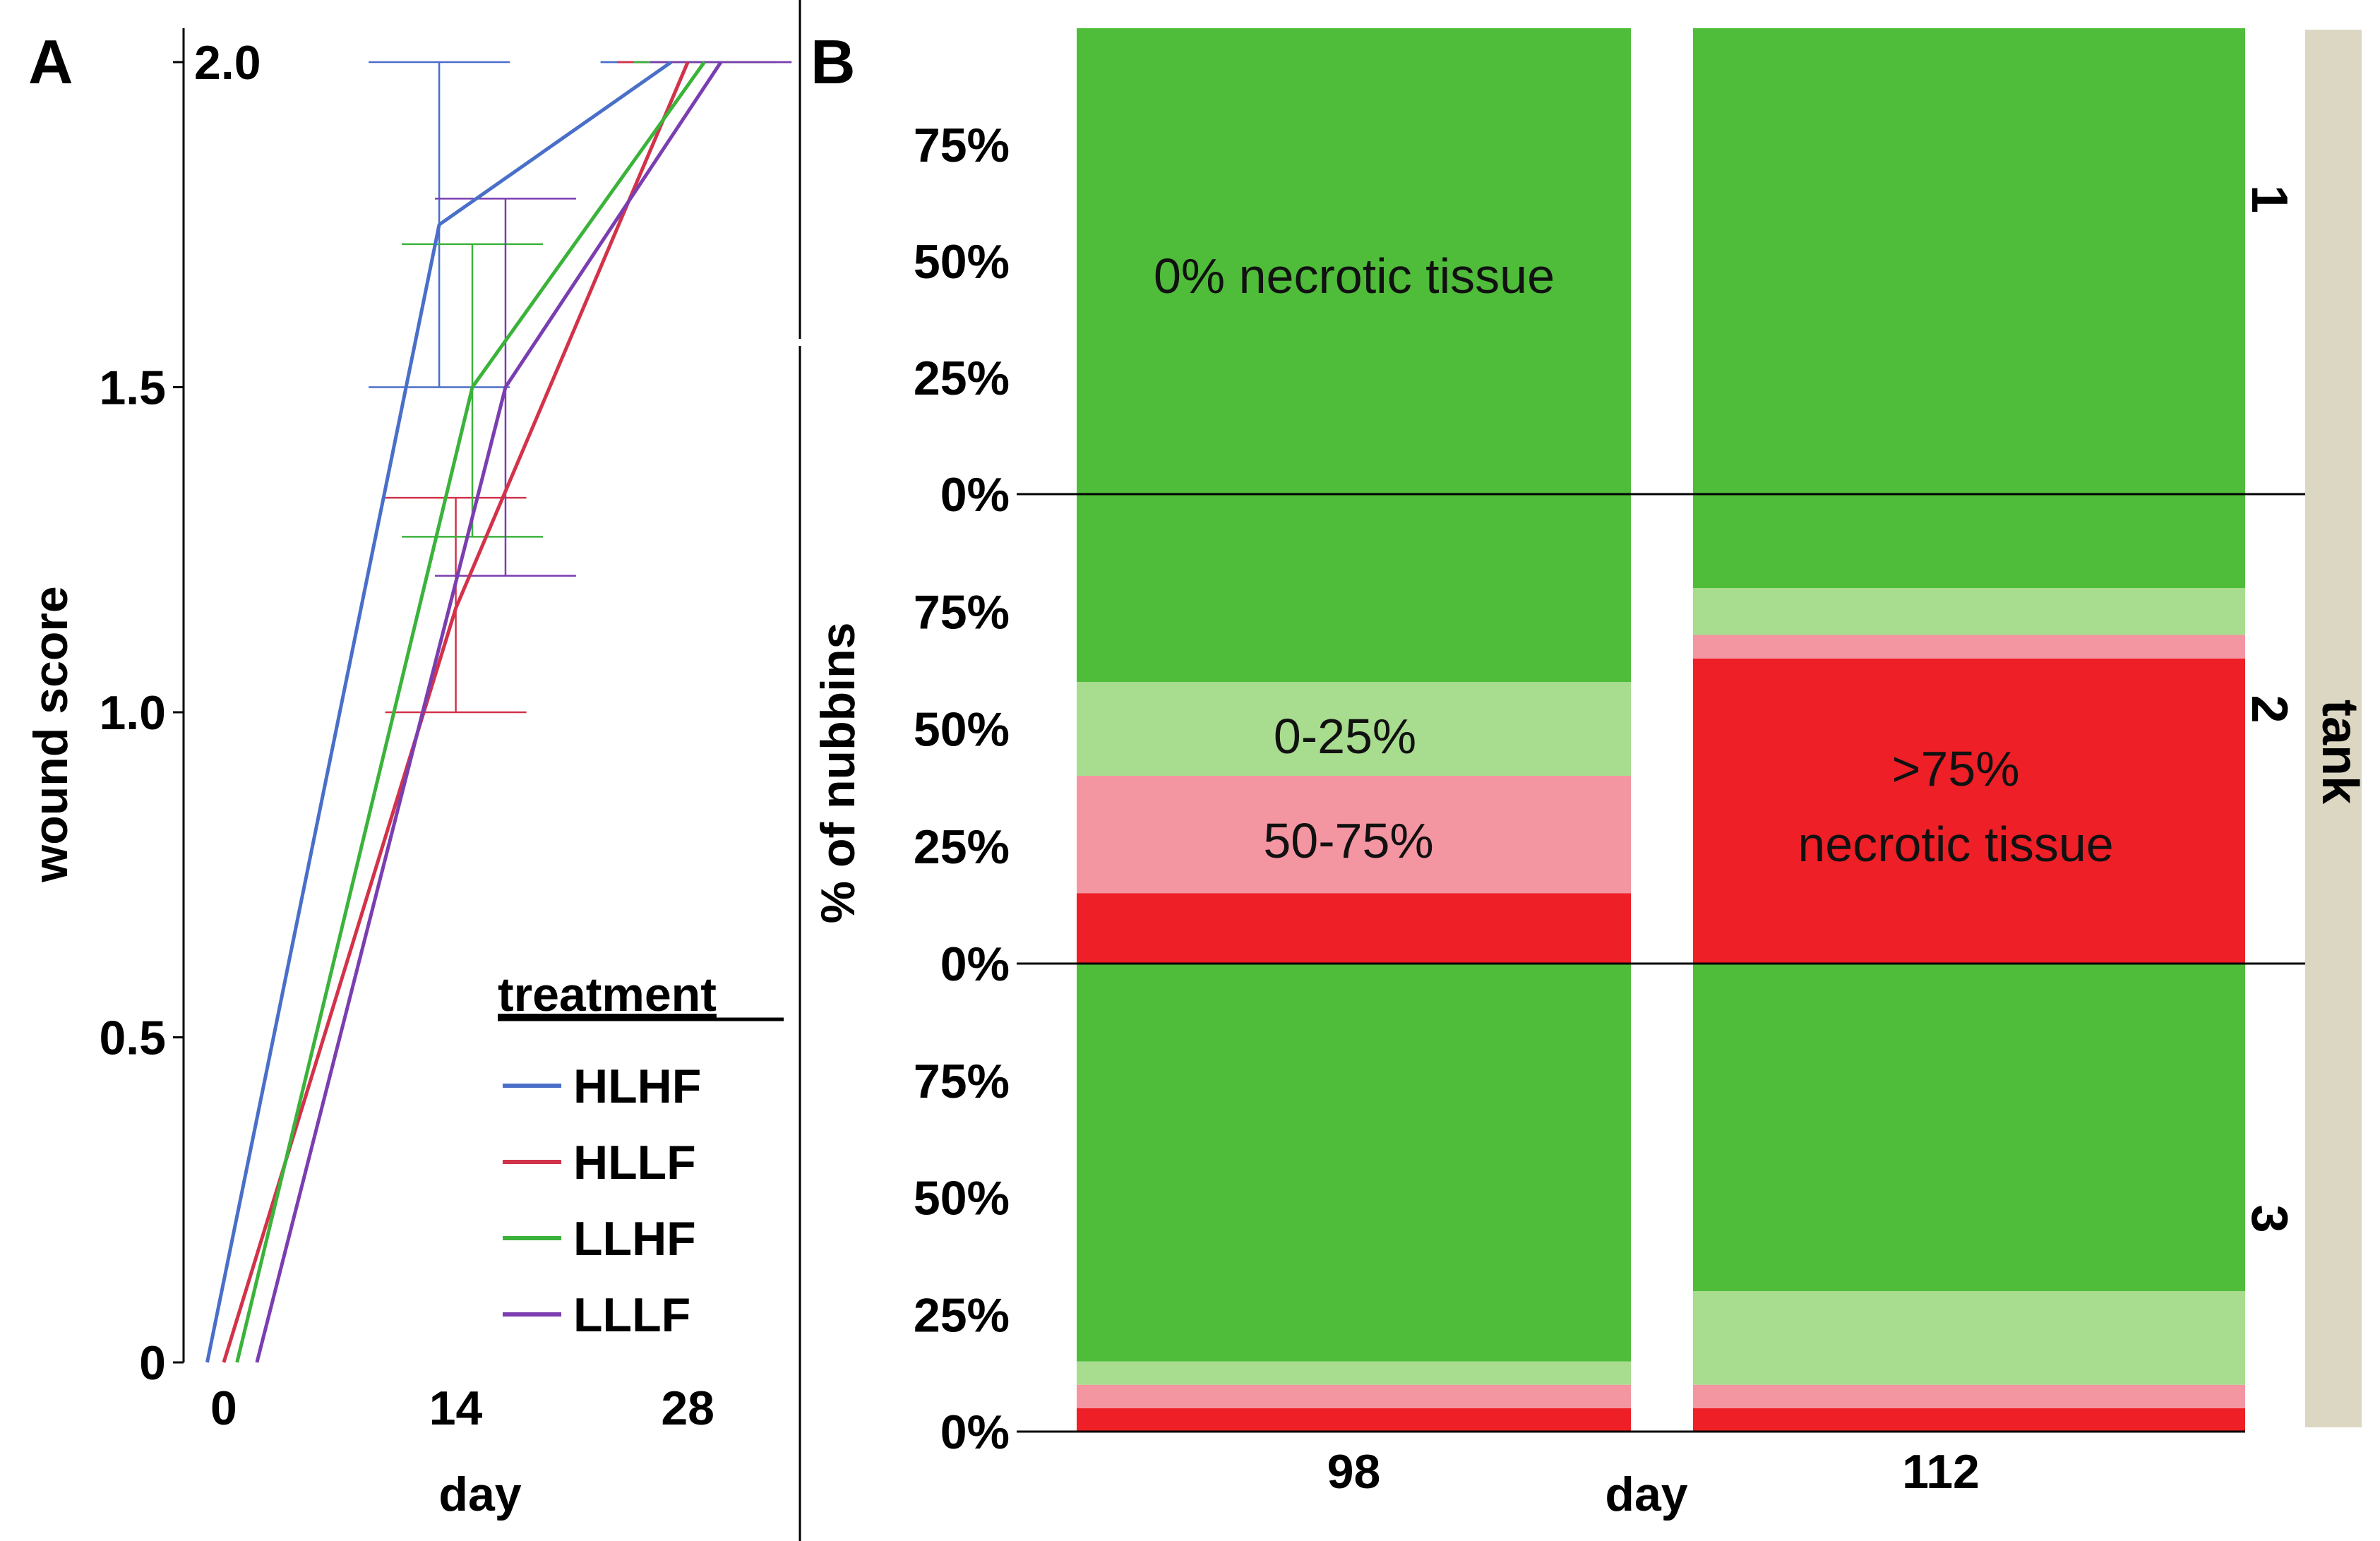  I want to click on a-y-tick-label: 1.0, so click(133, 713).